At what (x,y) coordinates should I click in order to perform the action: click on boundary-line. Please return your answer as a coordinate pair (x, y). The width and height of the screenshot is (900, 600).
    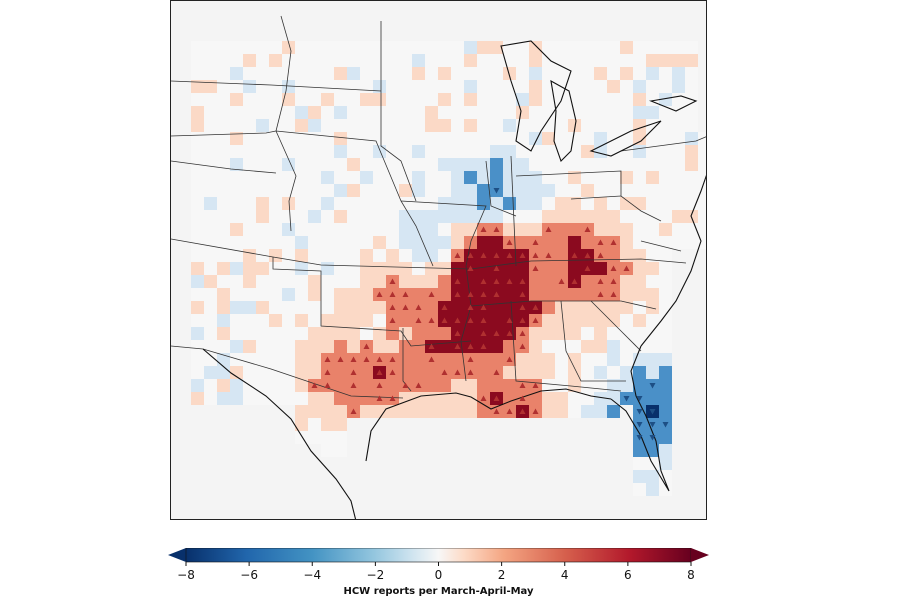
    Looking at the image, I should click on (286, 53).